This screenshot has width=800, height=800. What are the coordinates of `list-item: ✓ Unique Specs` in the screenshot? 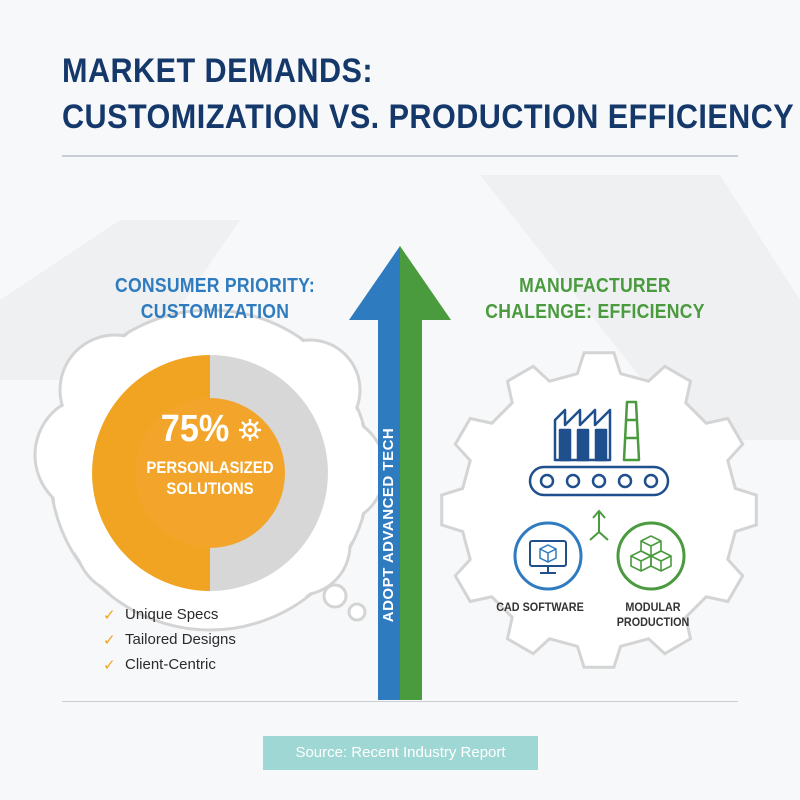 It's located at (169, 614).